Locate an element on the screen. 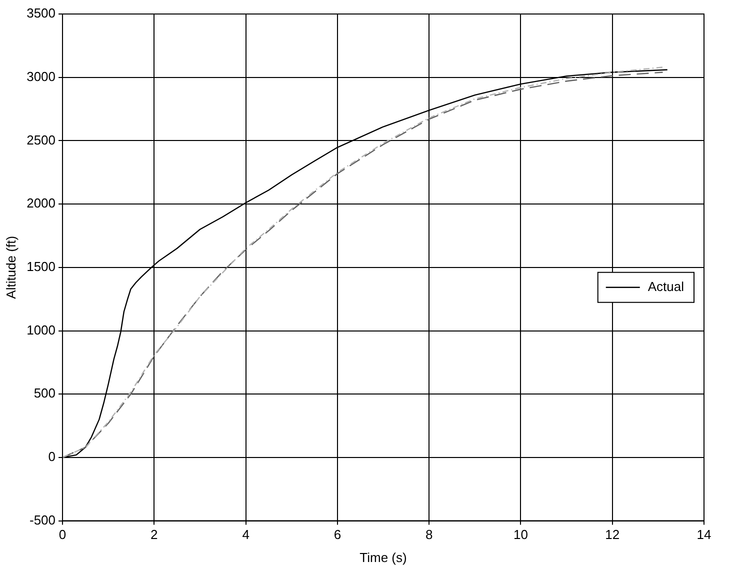 This screenshot has width=729, height=570. y-tick-label: 1000 is located at coordinates (41, 330).